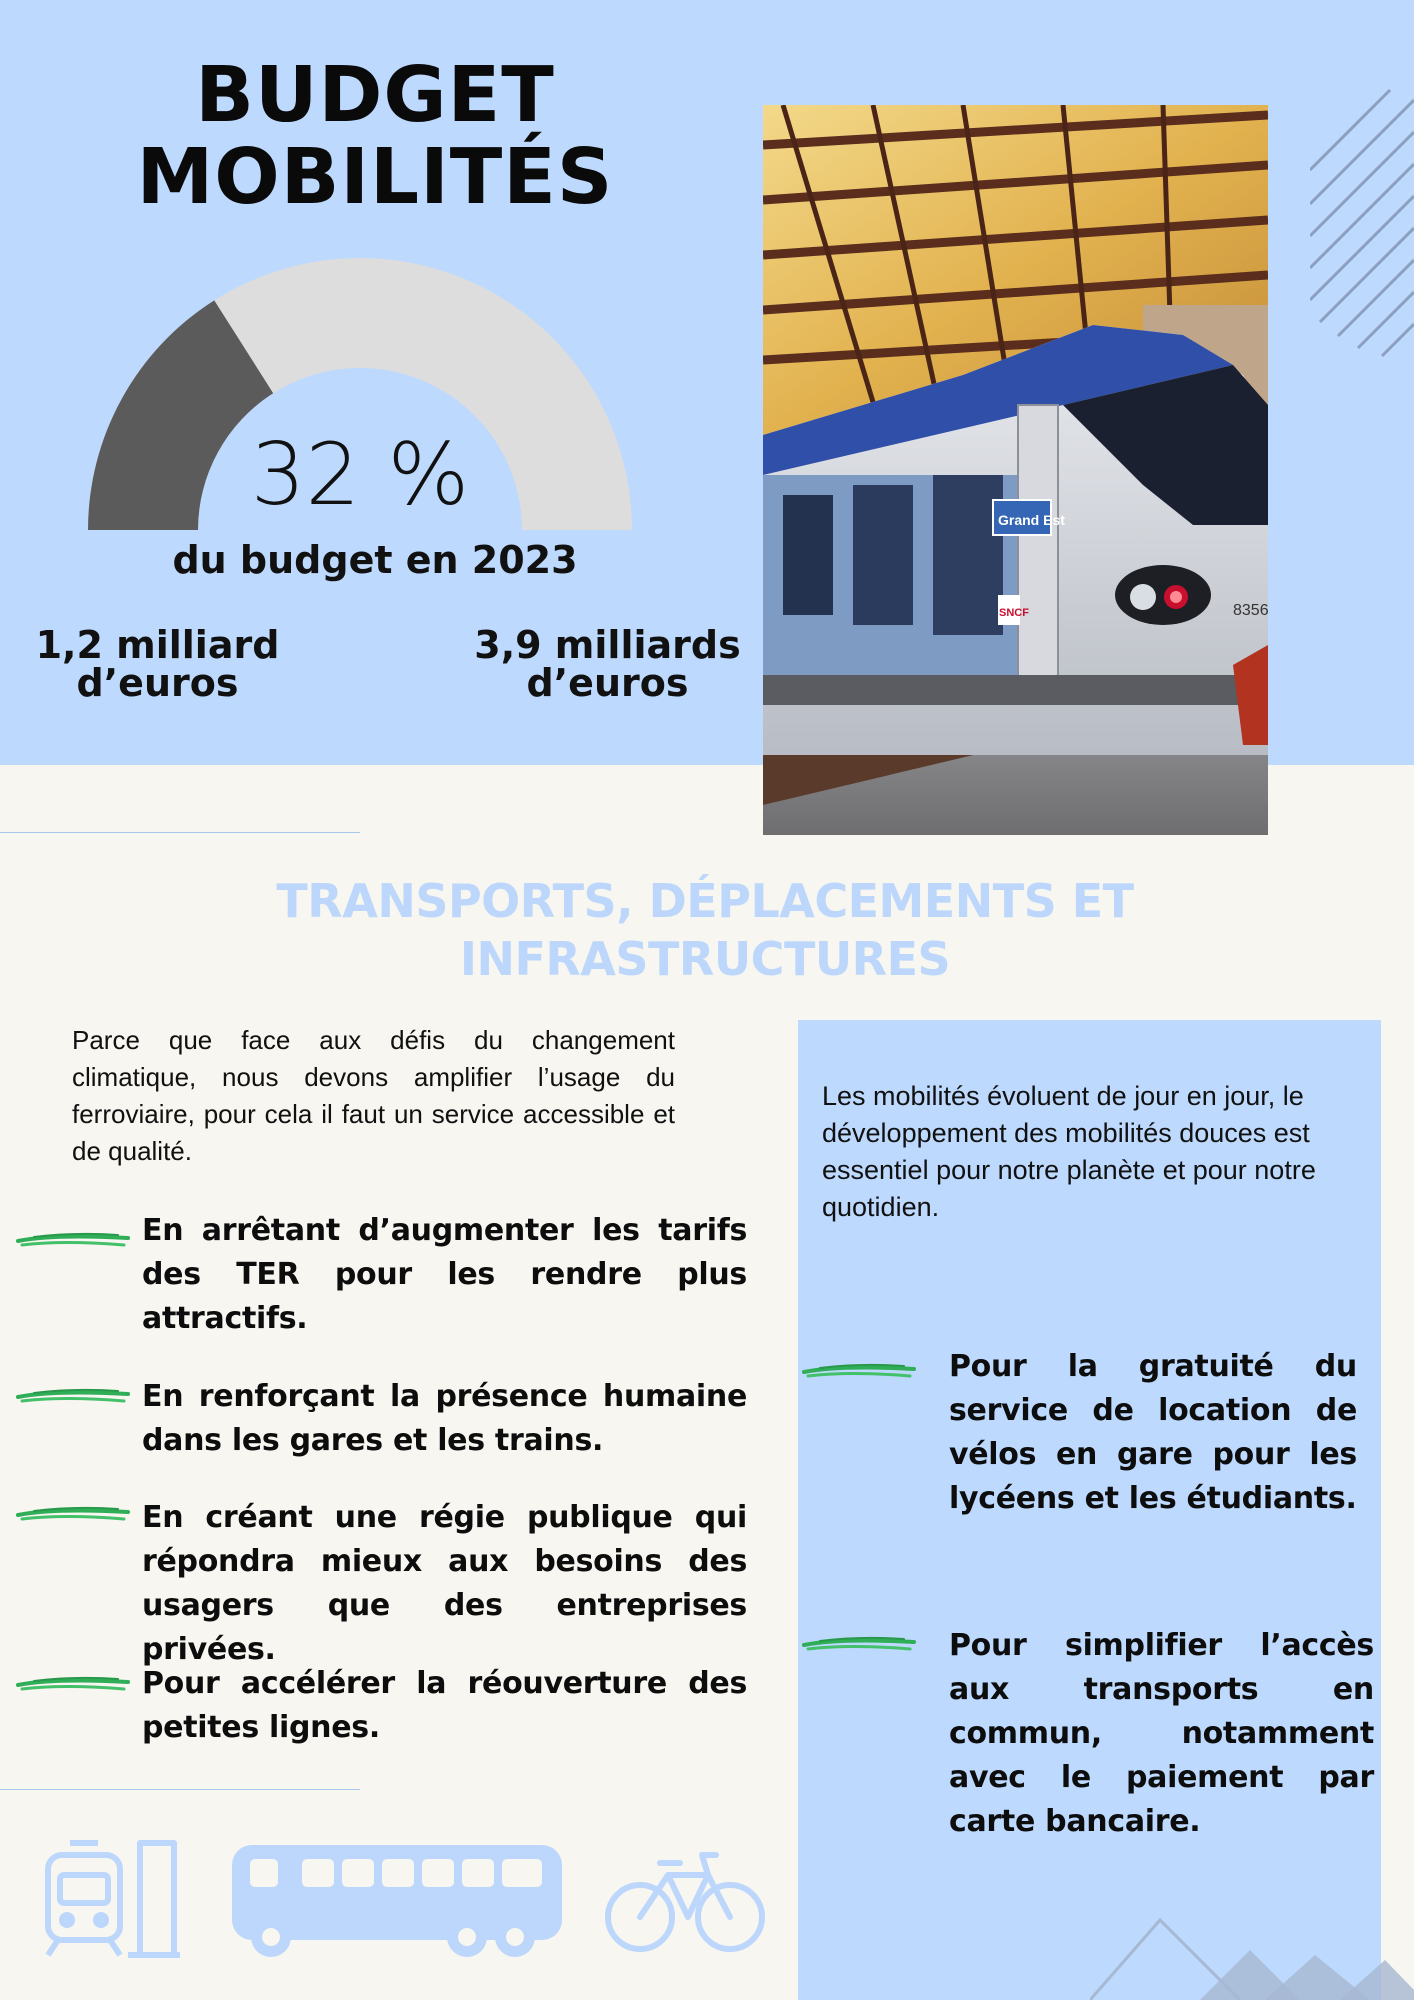 Image resolution: width=1414 pixels, height=2000 pixels. Describe the element at coordinates (1252, 1958) in the screenshot. I see `decorative-mountains` at that location.